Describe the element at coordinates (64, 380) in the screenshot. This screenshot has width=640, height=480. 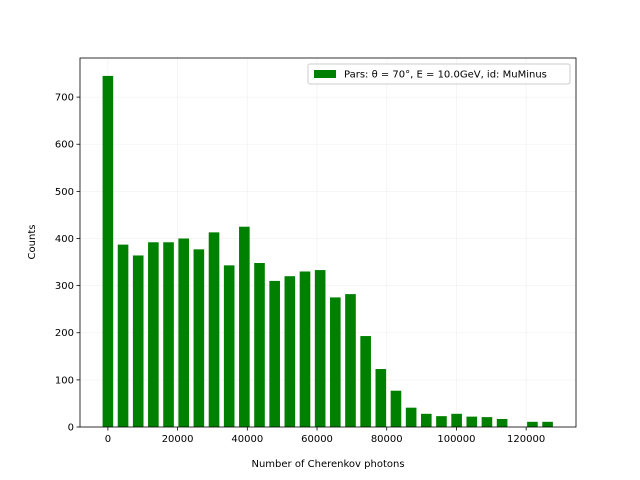
I see `y-tick-label: 100` at that location.